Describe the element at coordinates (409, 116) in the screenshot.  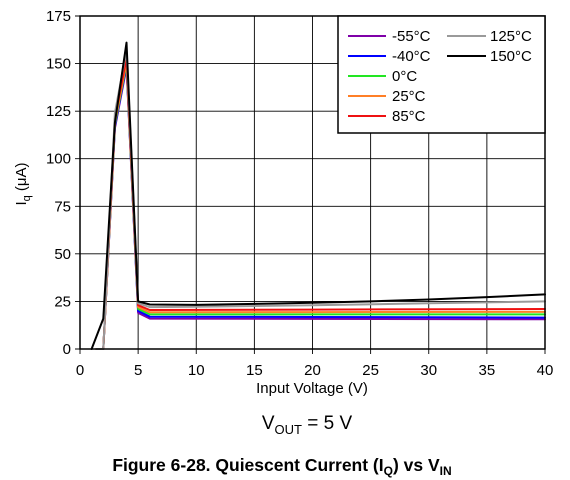
I see `legend-label: 85°C` at that location.